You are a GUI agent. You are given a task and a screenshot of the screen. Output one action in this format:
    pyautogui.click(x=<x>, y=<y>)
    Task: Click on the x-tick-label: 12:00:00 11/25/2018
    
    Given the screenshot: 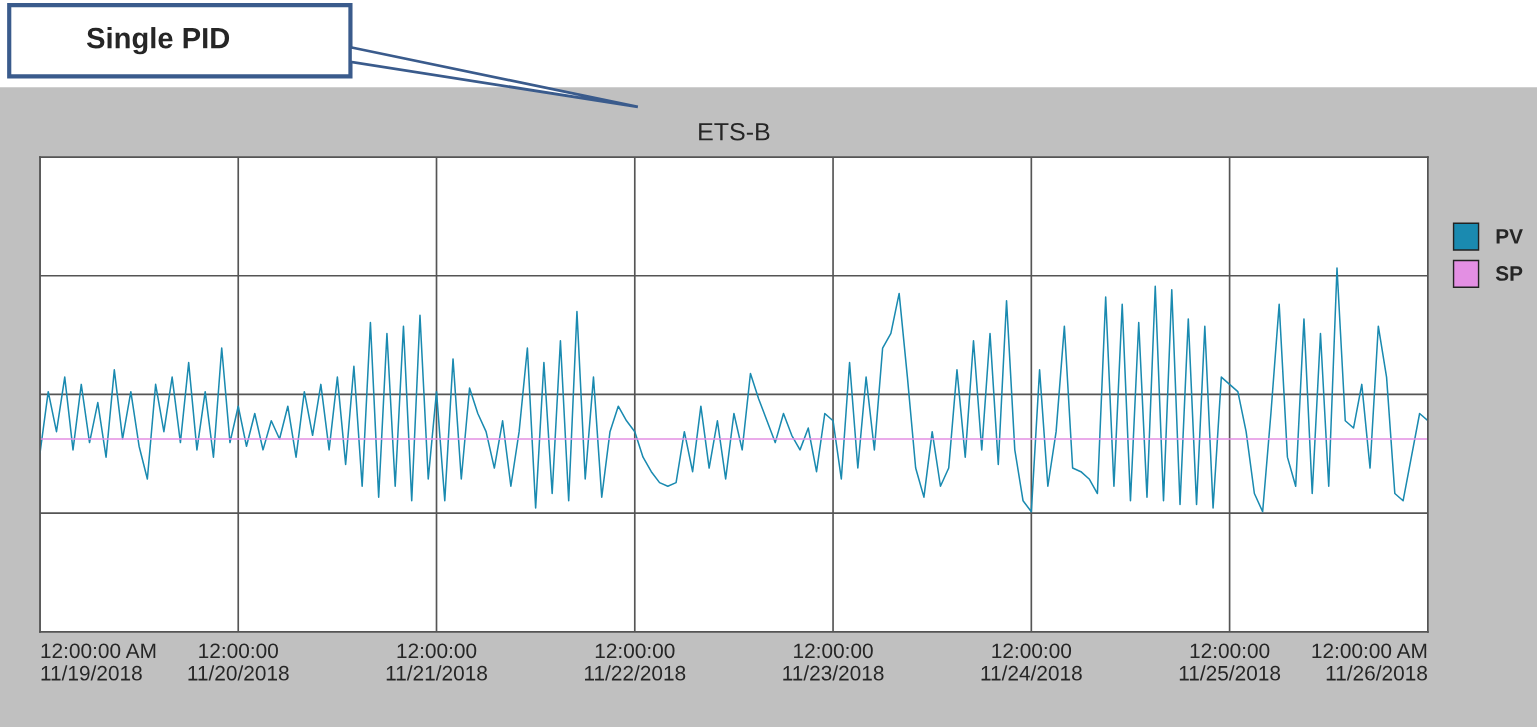 What is the action you would take?
    pyautogui.click(x=1230, y=662)
    